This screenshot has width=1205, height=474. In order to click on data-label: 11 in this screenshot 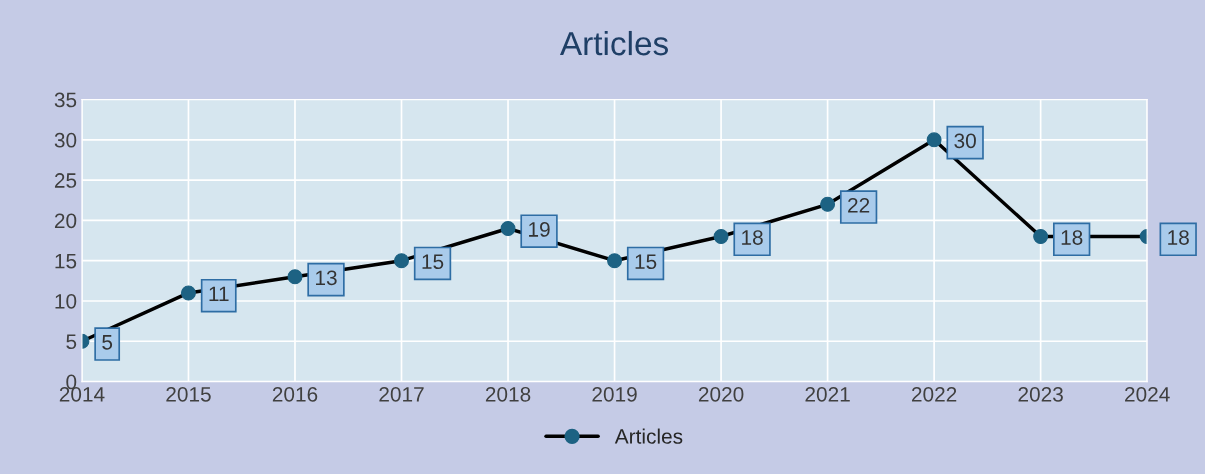, I will do `click(219, 294)`.